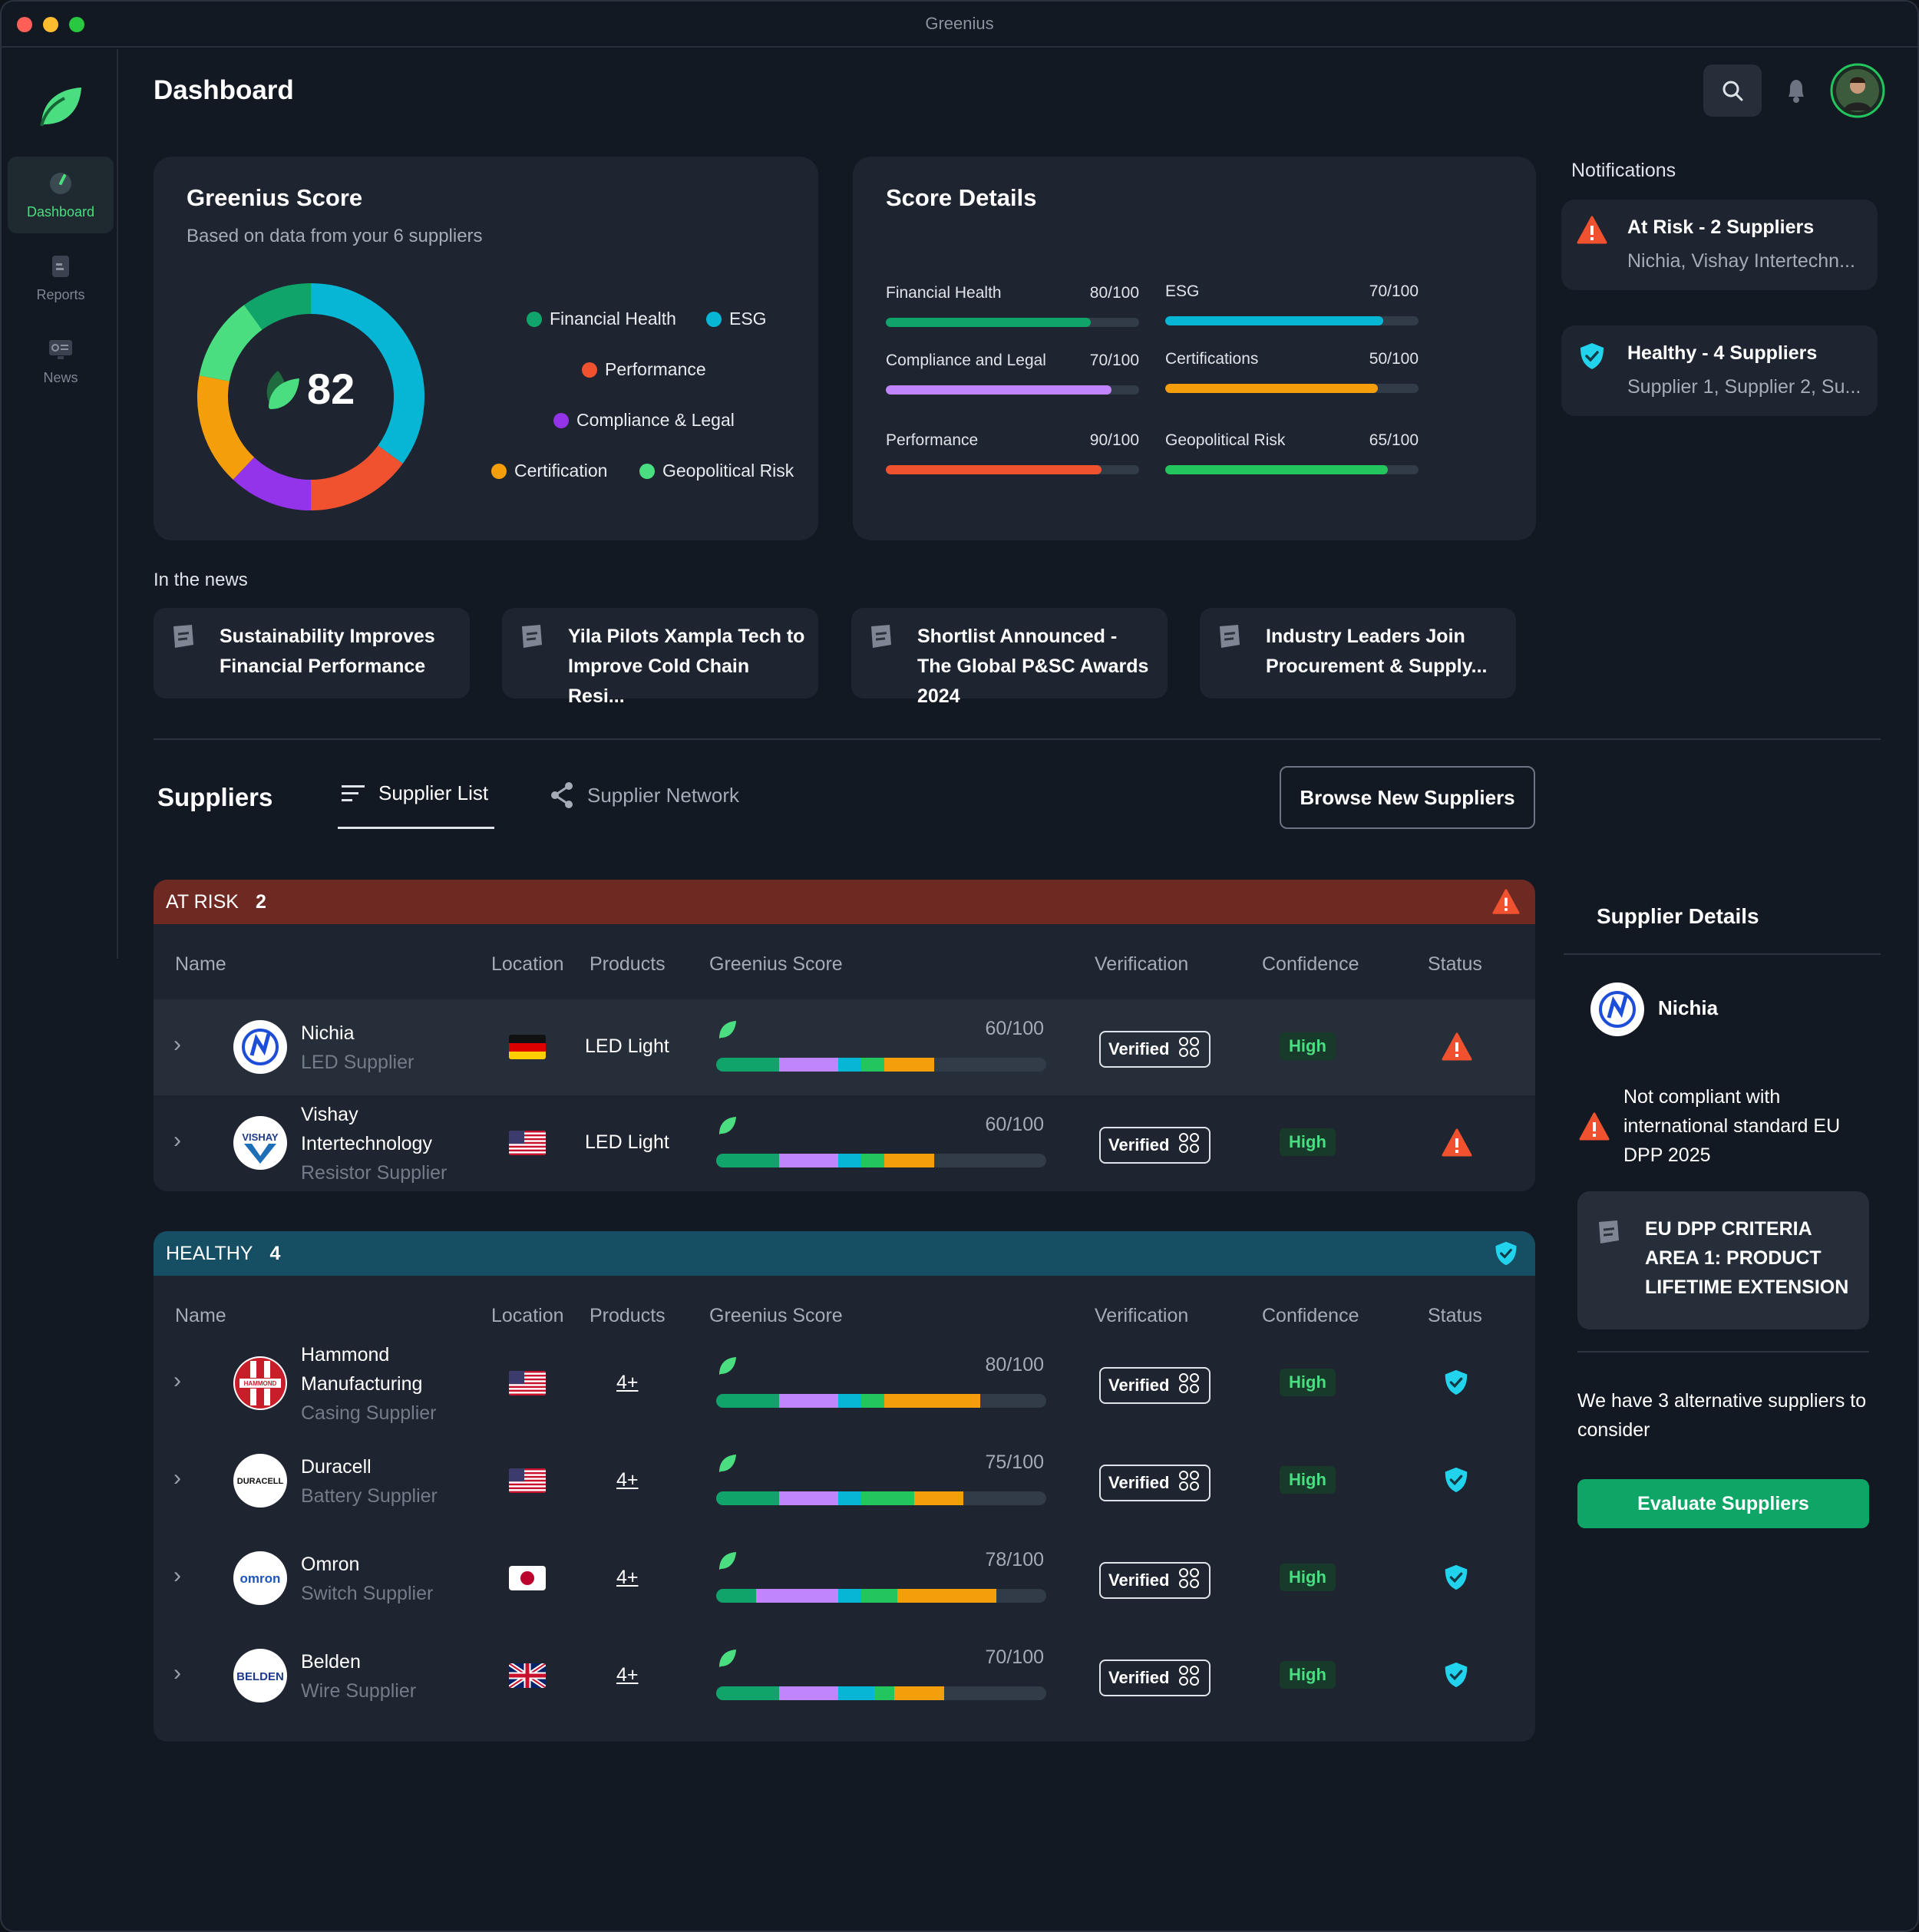 The width and height of the screenshot is (1919, 1932). What do you see at coordinates (260, 1143) in the screenshot?
I see `supplier-logo: VISHAY` at bounding box center [260, 1143].